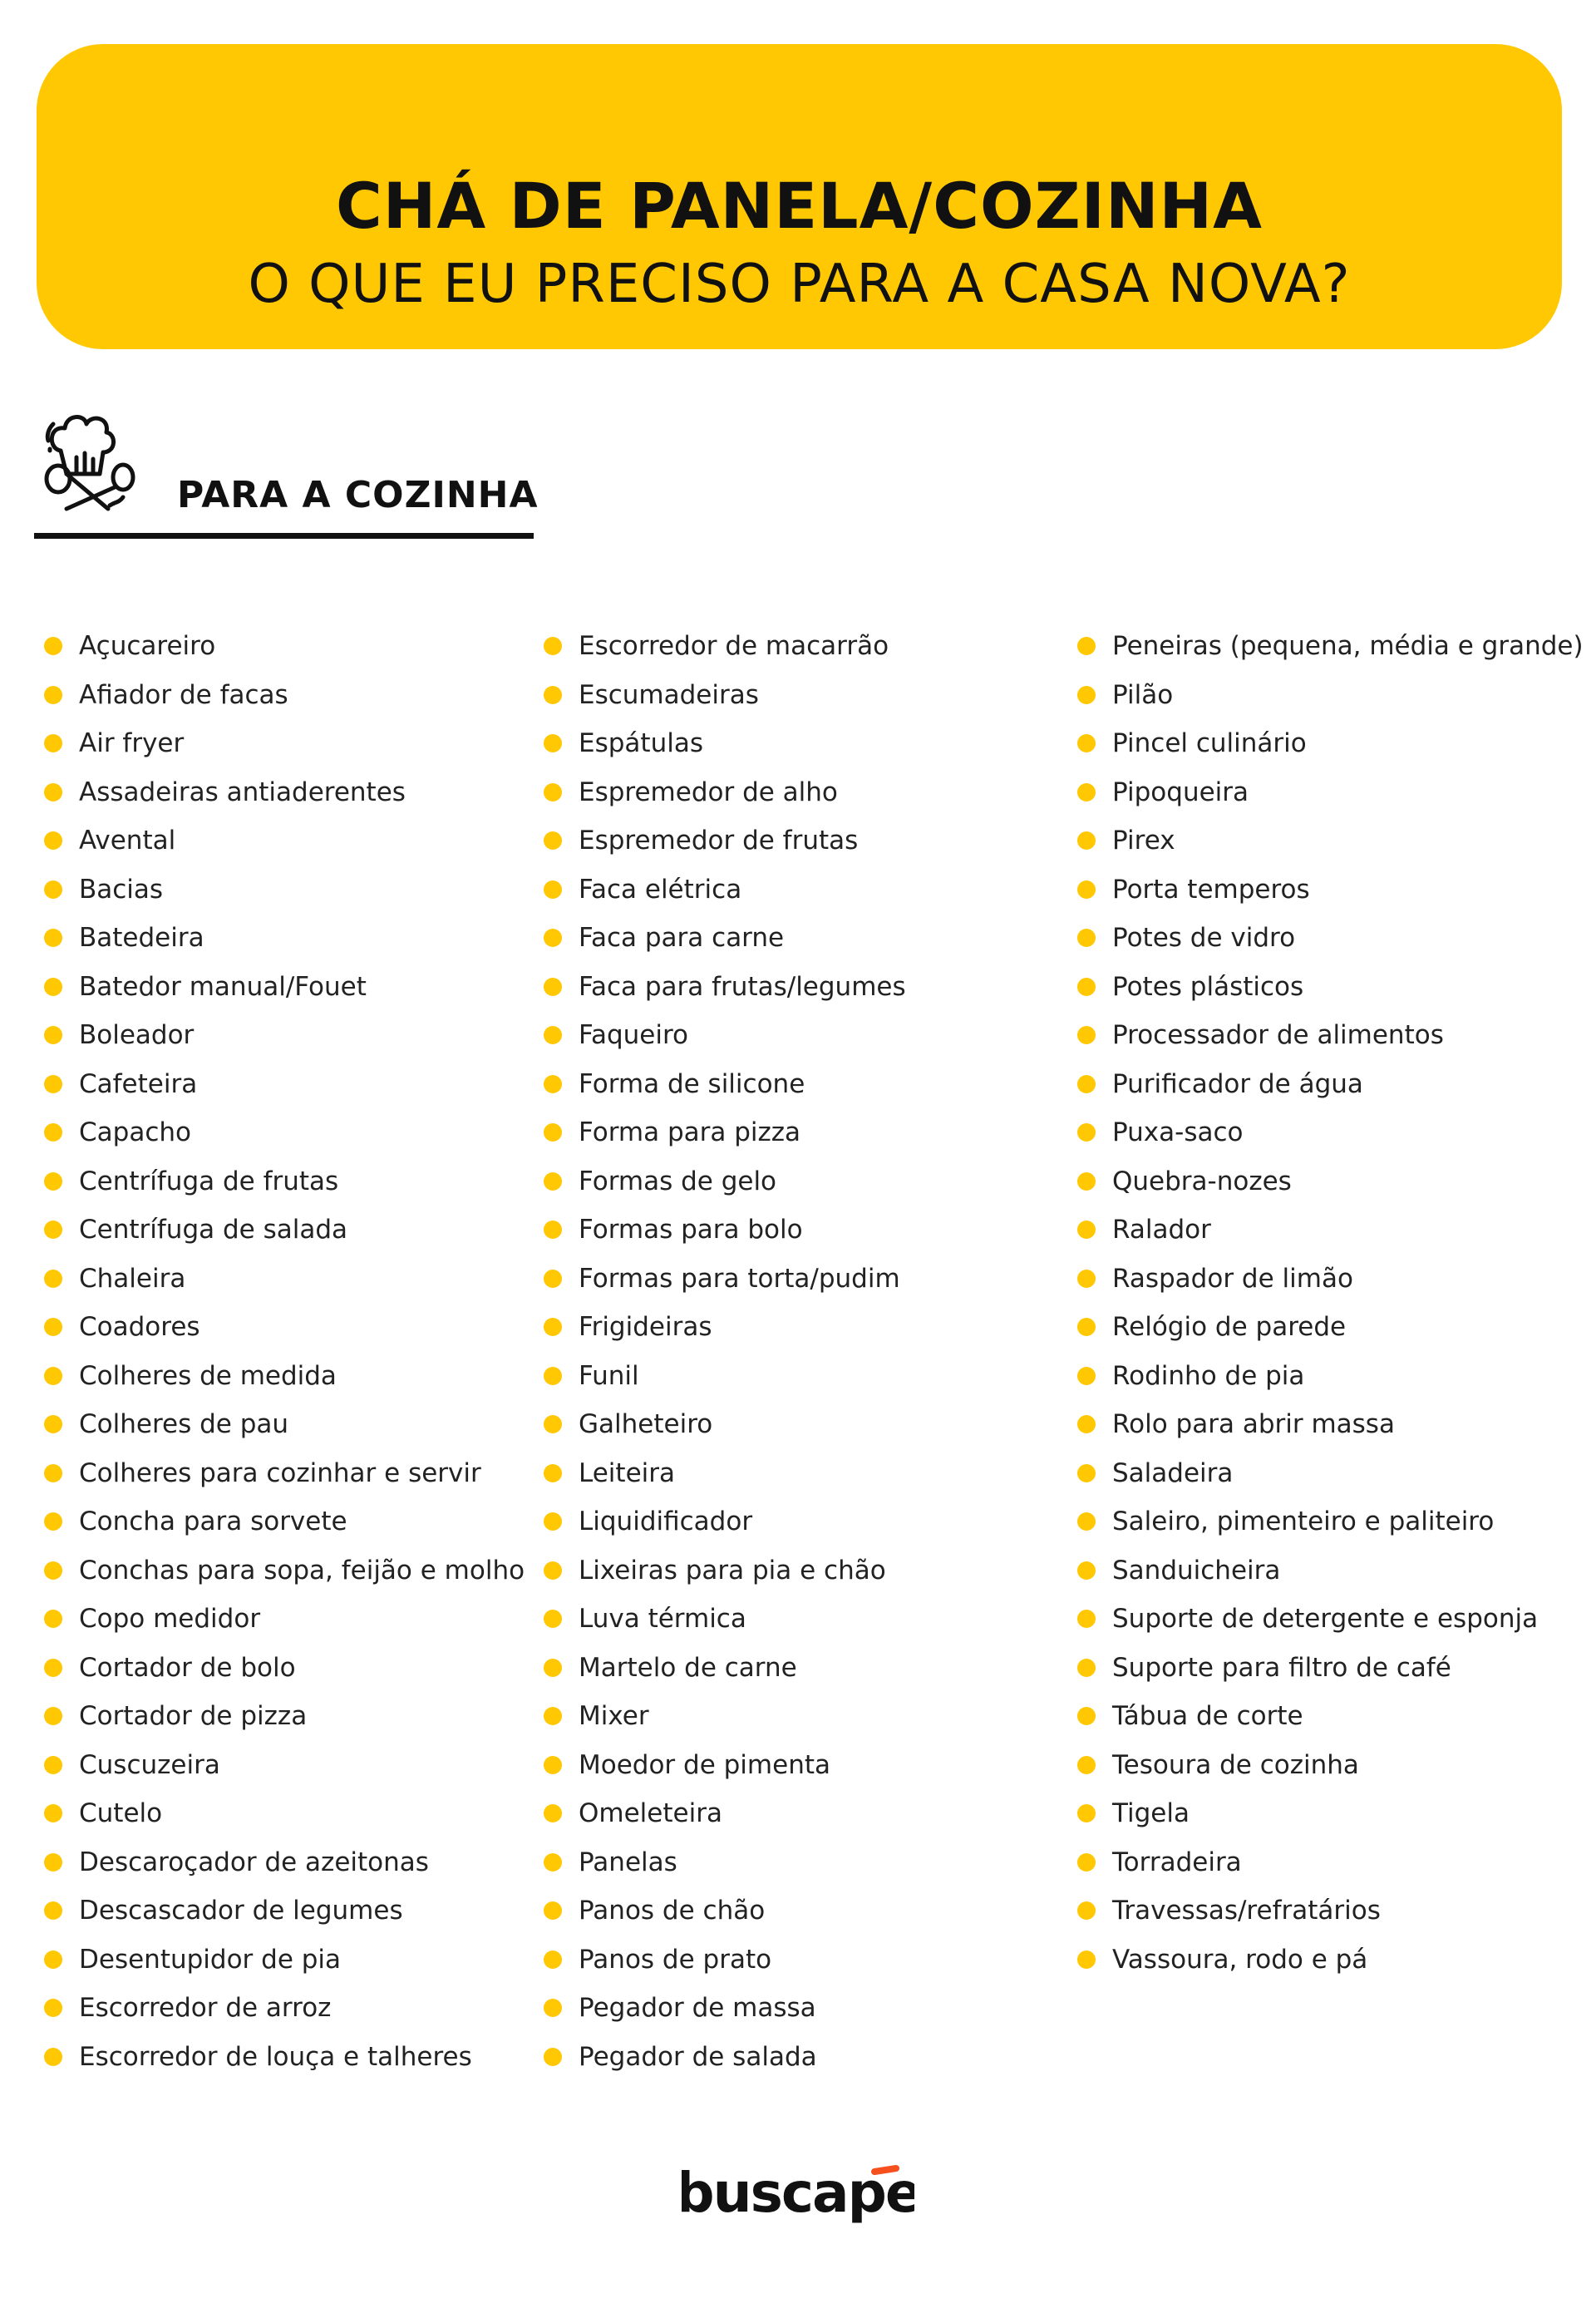 Image resolution: width=1596 pixels, height=2313 pixels. I want to click on list-item-label: Escorredor de arroz, so click(205, 2009).